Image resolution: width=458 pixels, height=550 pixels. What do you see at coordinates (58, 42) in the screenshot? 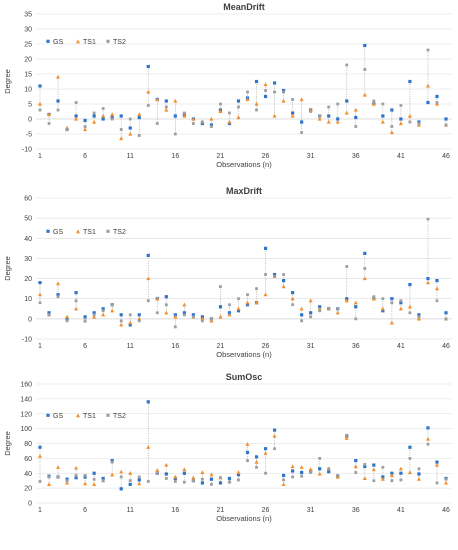
I see `legend-label-gs: GS` at bounding box center [58, 42].